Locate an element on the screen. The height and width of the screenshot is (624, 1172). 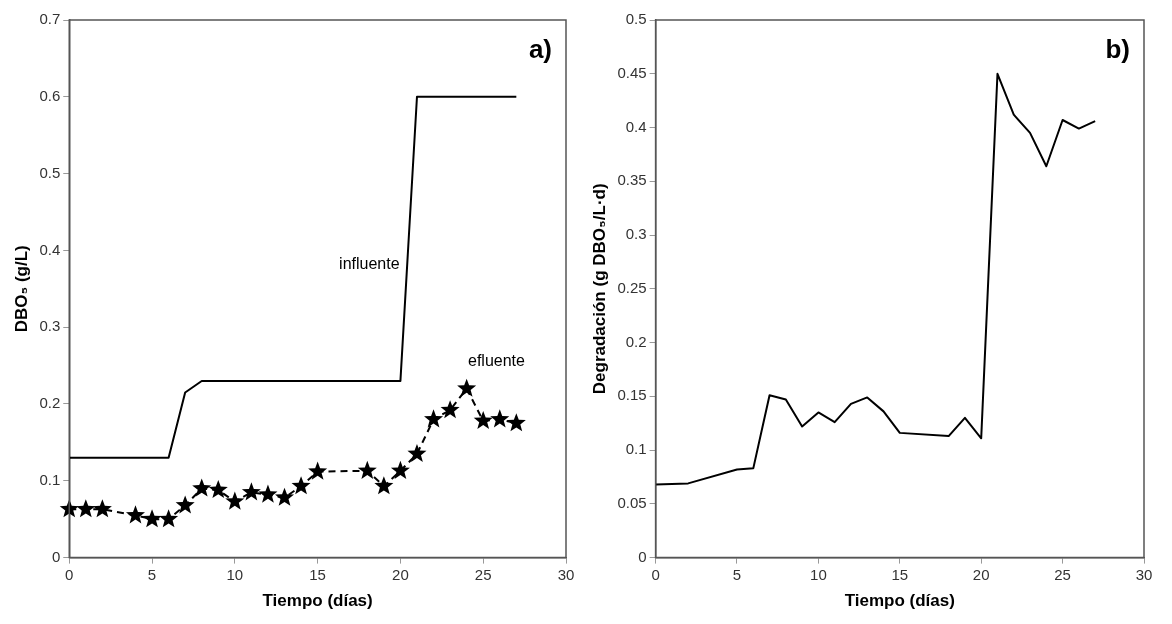
y-tick-label: 0.15 is located at coordinates (632, 395).